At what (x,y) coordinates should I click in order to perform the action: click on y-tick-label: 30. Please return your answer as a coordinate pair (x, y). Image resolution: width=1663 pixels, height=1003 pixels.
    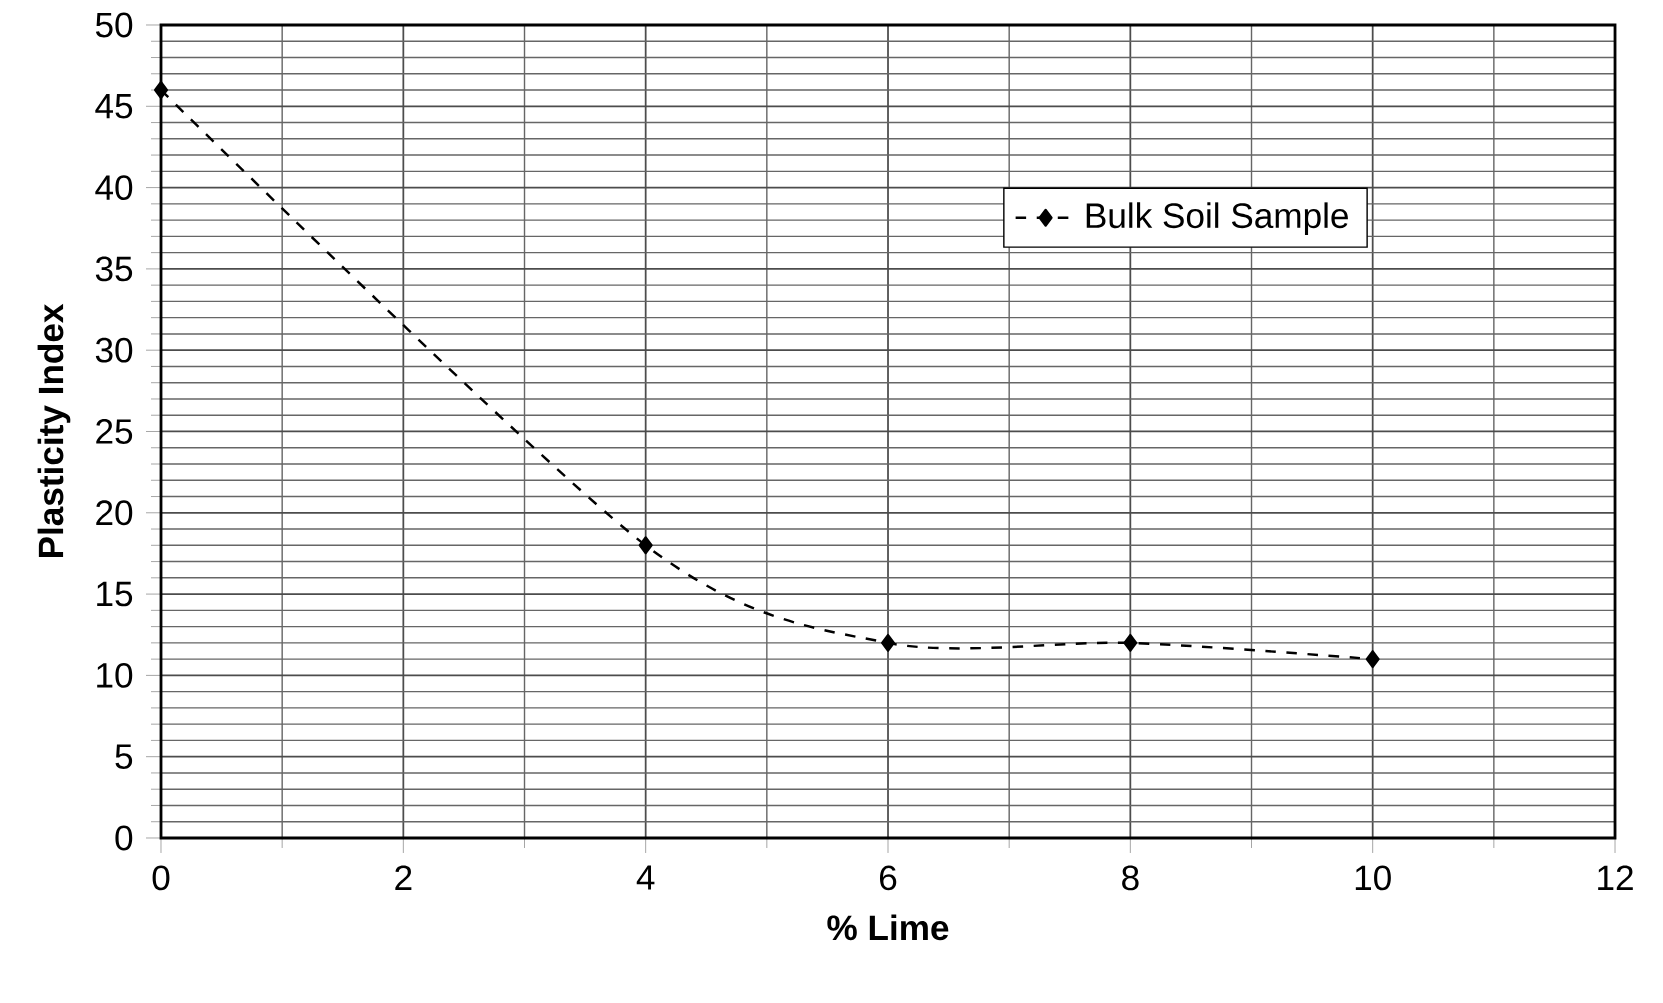
    Looking at the image, I should click on (114, 350).